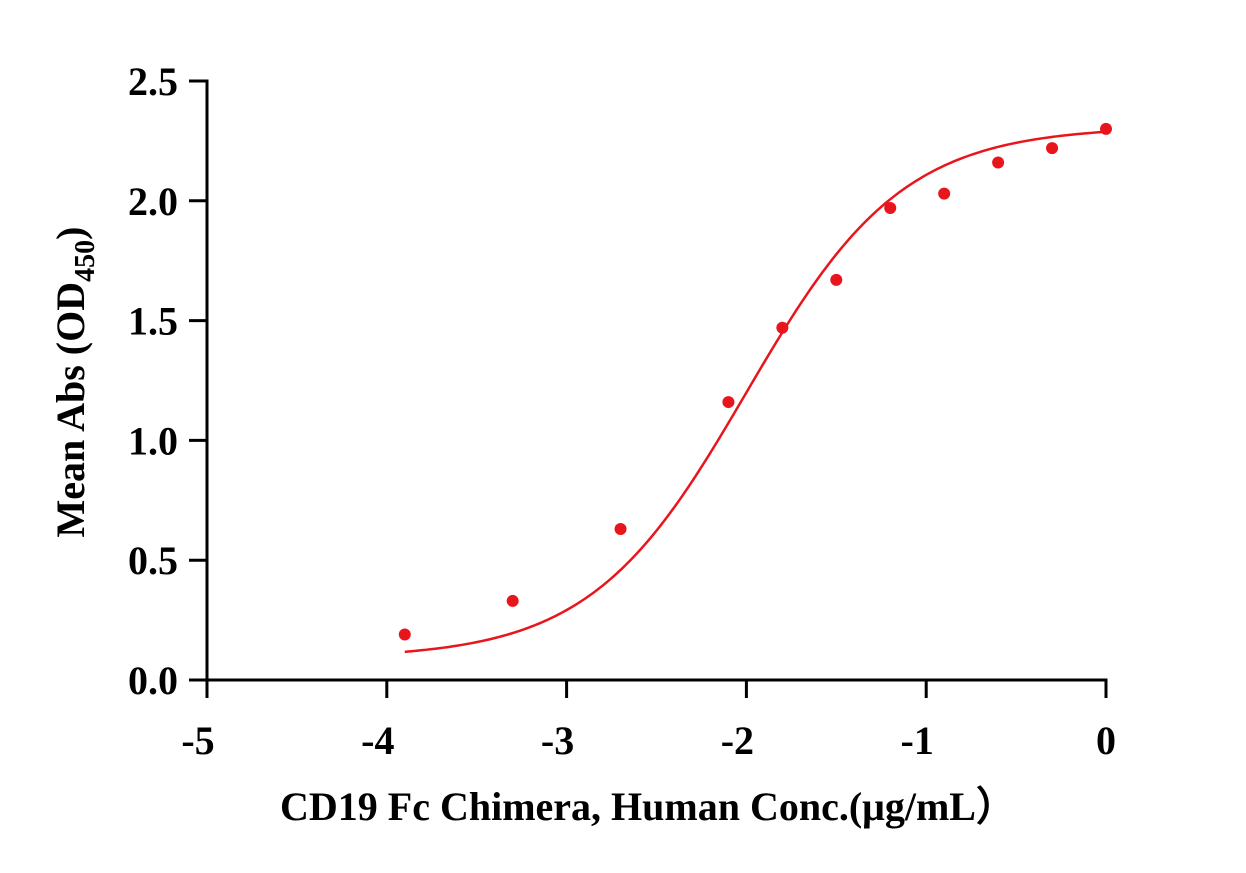 The height and width of the screenshot is (873, 1246). Describe the element at coordinates (153, 81) in the screenshot. I see `y-tick-label: 2.5` at that location.